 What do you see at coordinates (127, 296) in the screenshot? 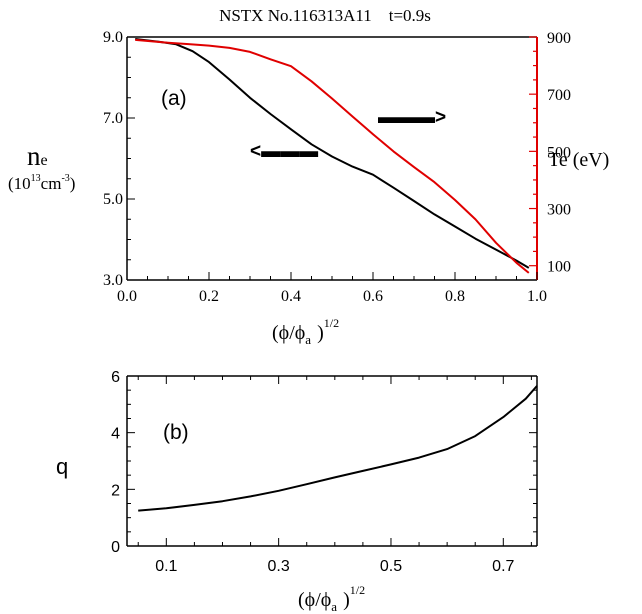
I see `panel-a-x-tick-label: 0.0` at bounding box center [127, 296].